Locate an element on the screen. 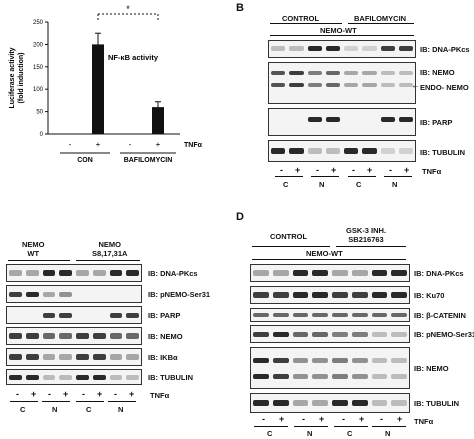 This screenshot has height=439, width=474. significance-star: * is located at coordinates (128, 9).